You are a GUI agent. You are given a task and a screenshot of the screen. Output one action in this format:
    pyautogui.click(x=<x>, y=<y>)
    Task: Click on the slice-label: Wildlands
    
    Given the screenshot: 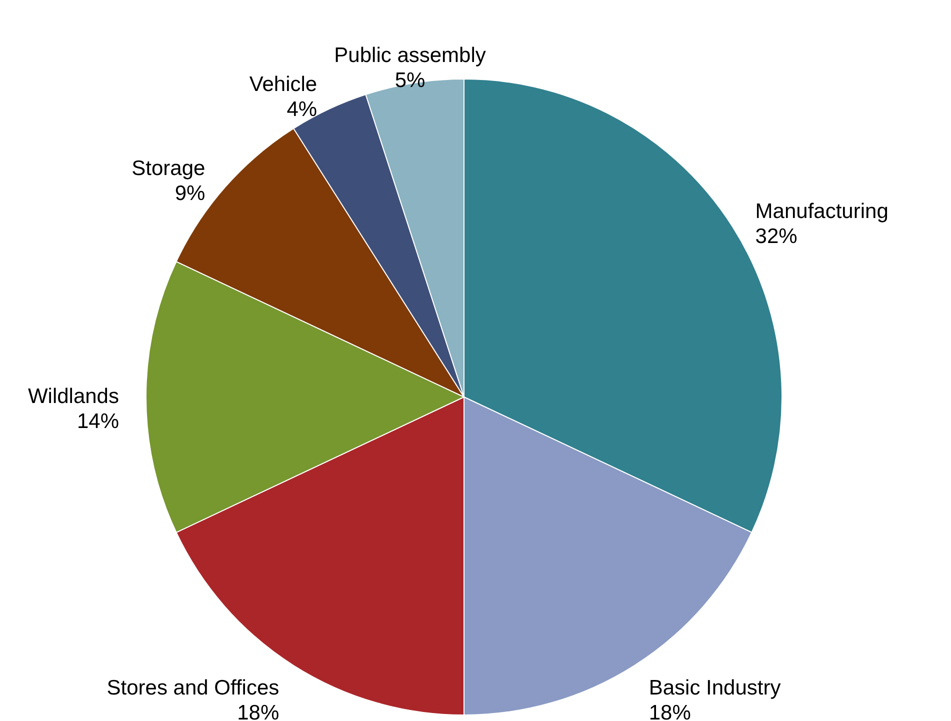 What is the action you would take?
    pyautogui.click(x=73, y=396)
    